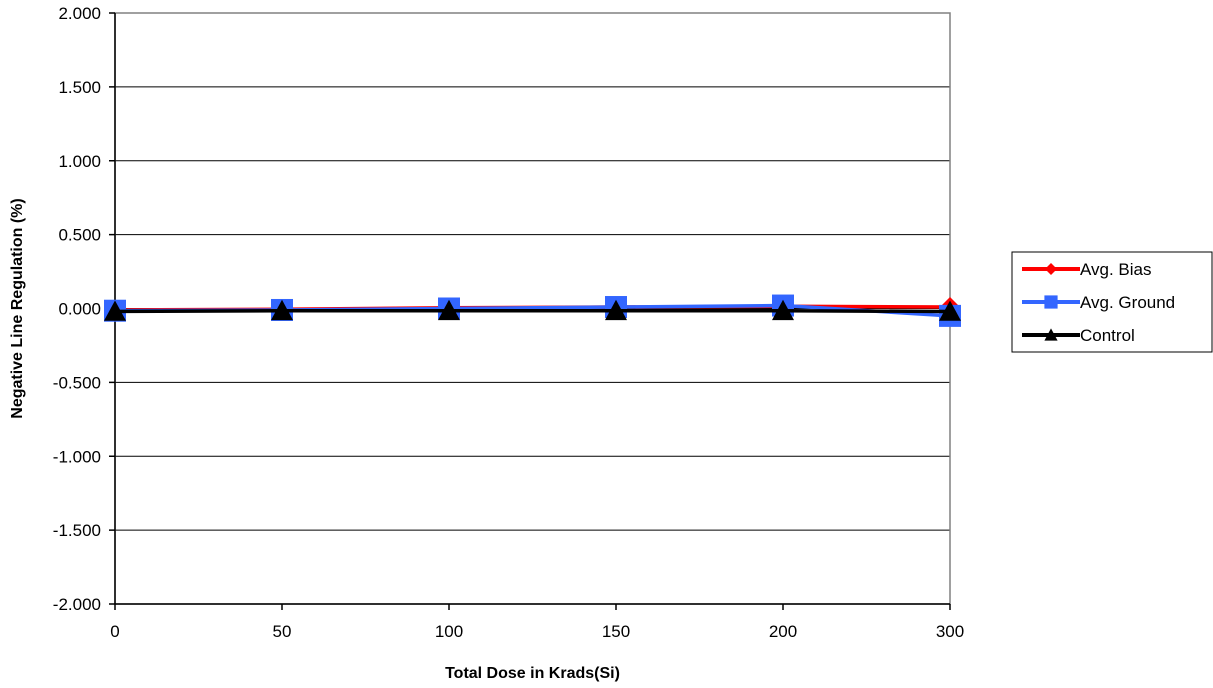 The width and height of the screenshot is (1213, 688). I want to click on x-axis-title: Total Dose in Krads(Si), so click(532, 673).